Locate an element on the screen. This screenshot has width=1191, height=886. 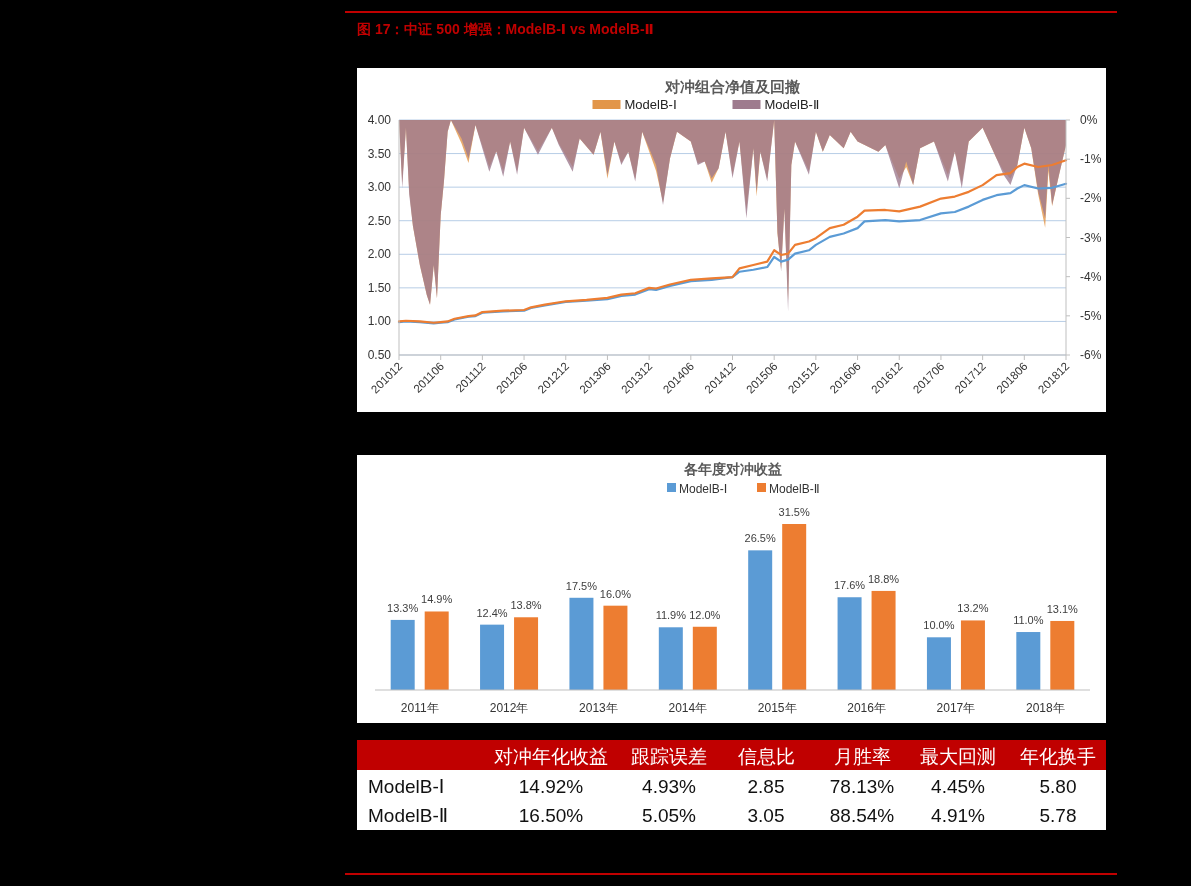
data-label: 13.3% is located at coordinates (403, 607).